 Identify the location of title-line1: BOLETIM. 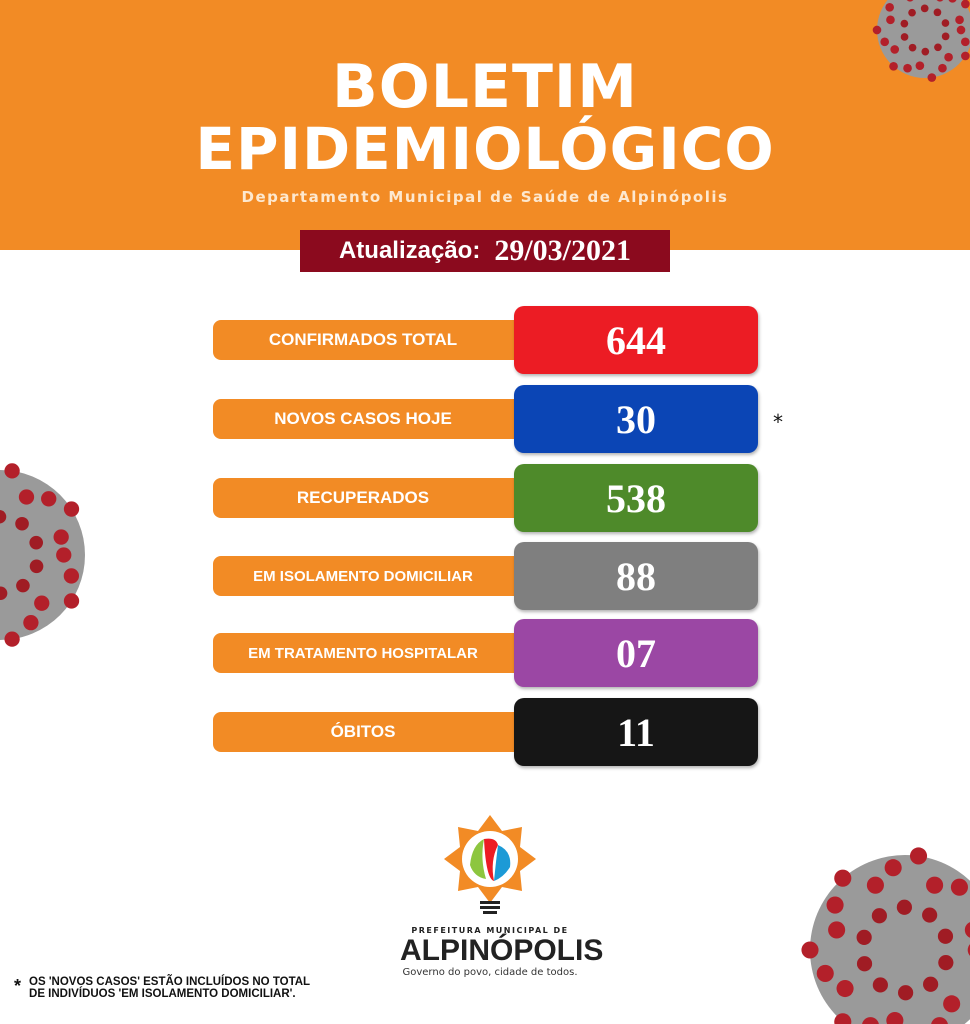
(485, 87).